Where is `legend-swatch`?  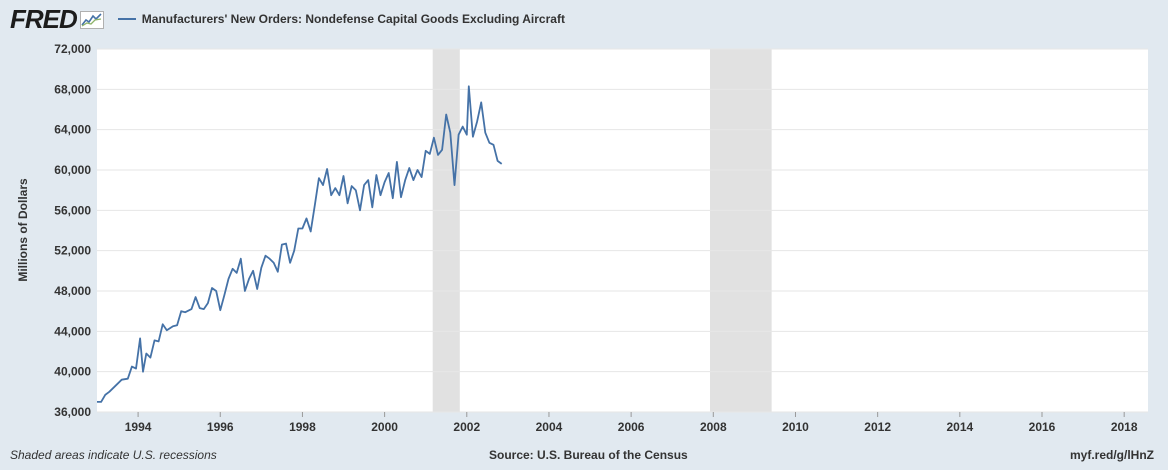 legend-swatch is located at coordinates (126, 19).